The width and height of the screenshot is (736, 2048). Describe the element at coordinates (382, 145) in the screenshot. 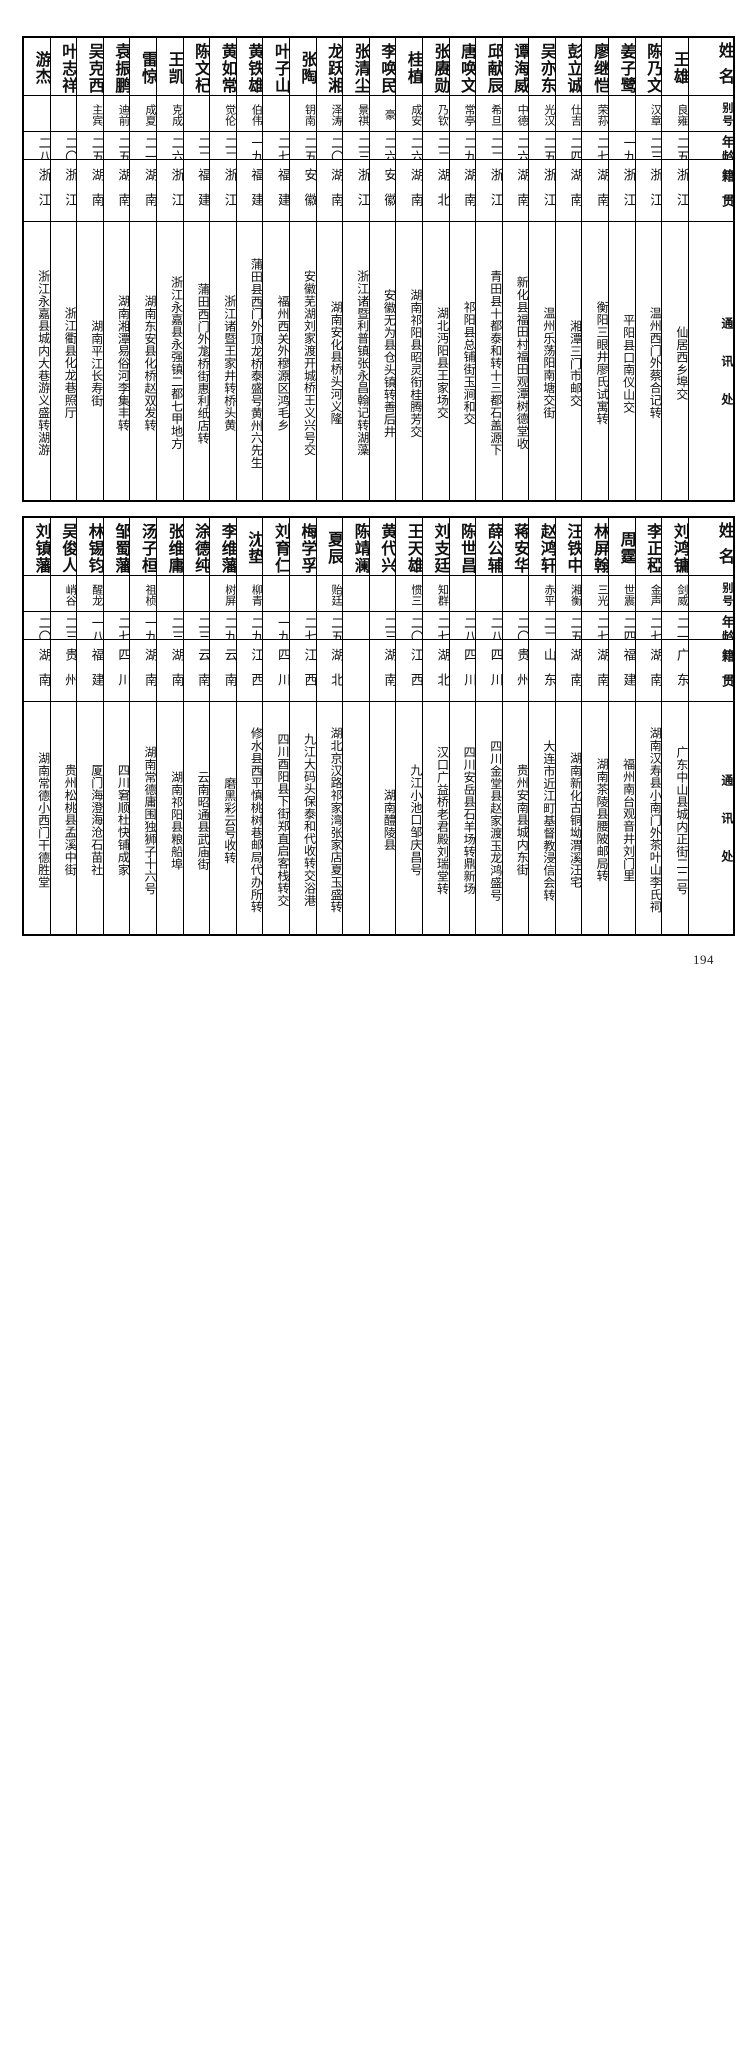

I see `cell-age: 二六` at that location.